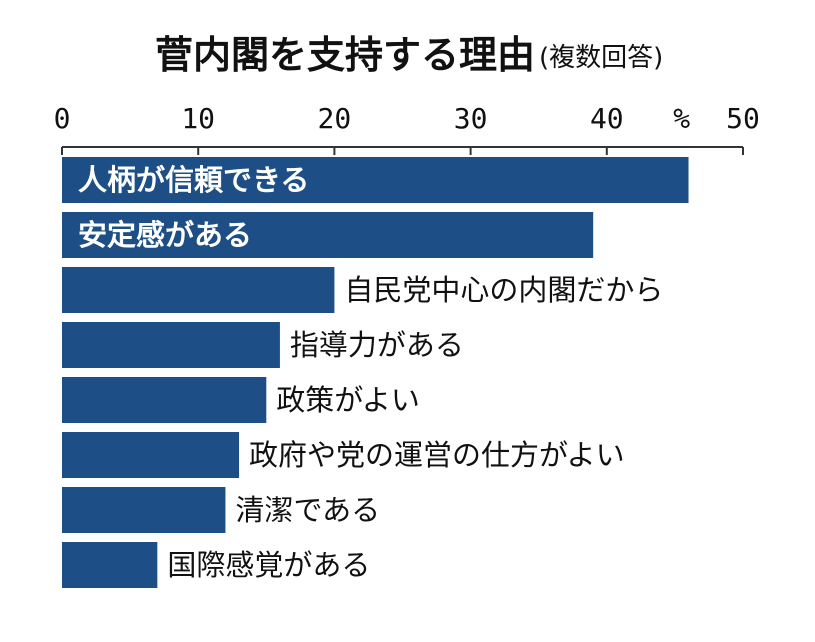 The height and width of the screenshot is (642, 815). What do you see at coordinates (377, 345) in the screenshot?
I see `category-label: 指導力がある` at bounding box center [377, 345].